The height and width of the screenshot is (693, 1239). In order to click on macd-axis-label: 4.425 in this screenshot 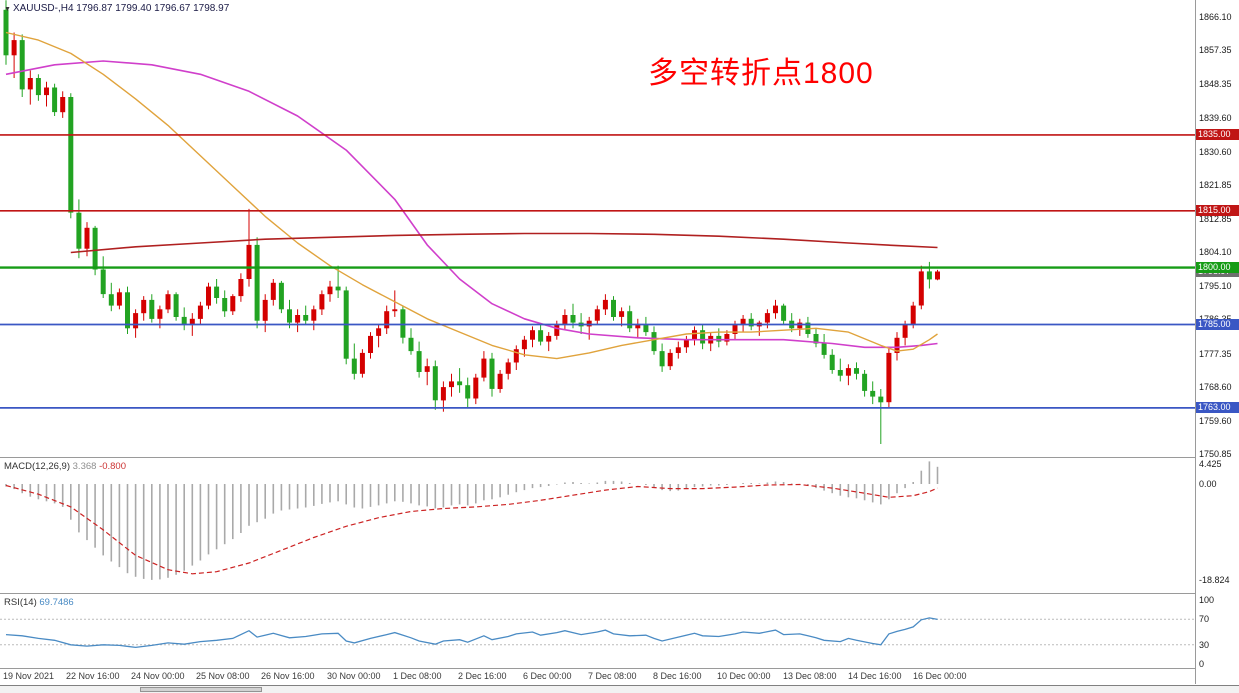, I will do `click(1210, 464)`.